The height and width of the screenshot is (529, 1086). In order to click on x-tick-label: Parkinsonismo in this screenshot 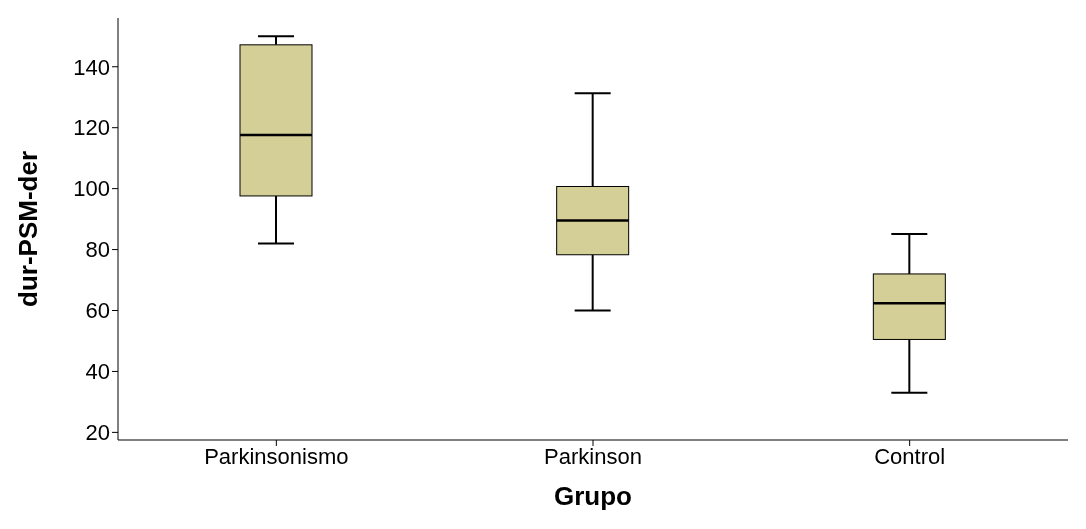, I will do `click(276, 456)`.